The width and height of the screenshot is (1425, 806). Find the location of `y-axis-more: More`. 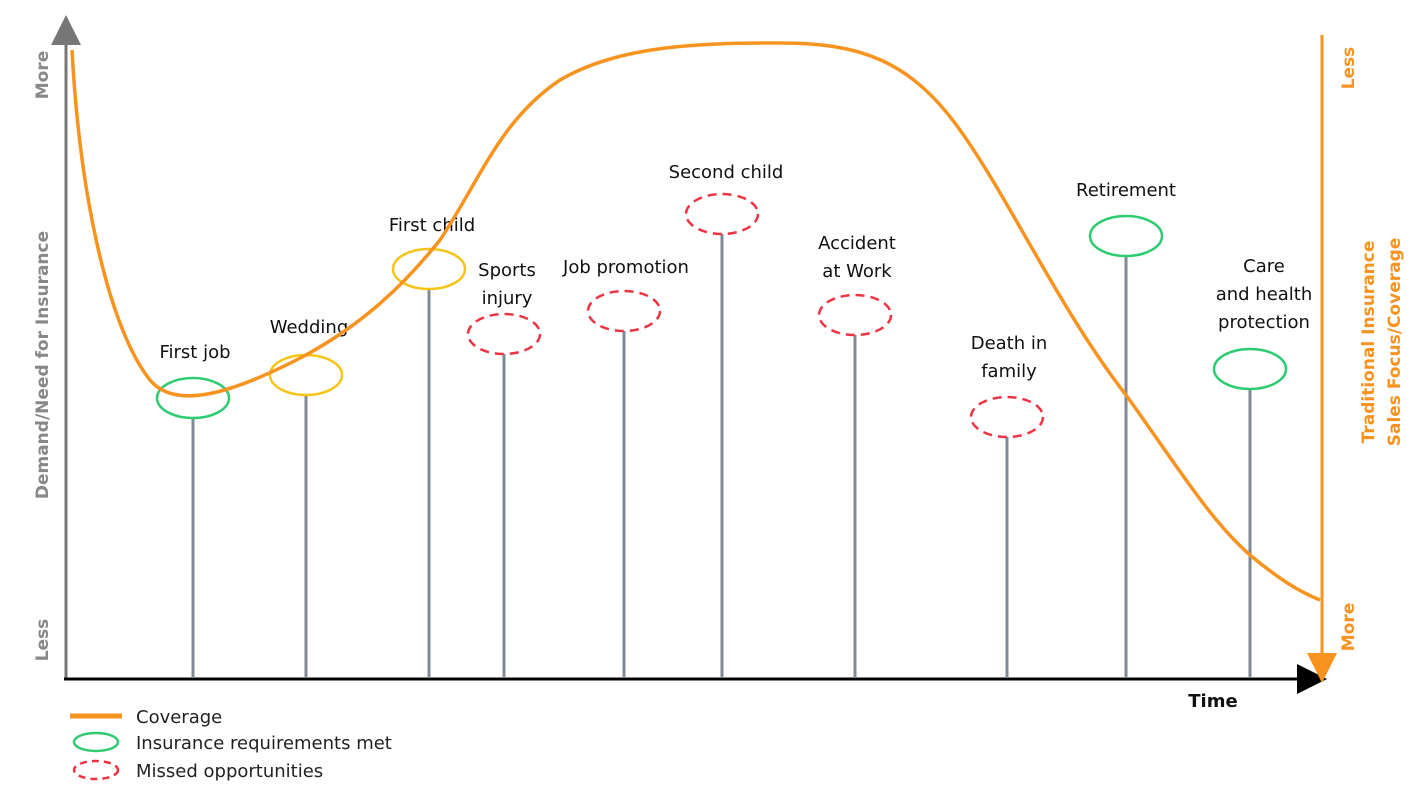

y-axis-more: More is located at coordinates (43, 75).